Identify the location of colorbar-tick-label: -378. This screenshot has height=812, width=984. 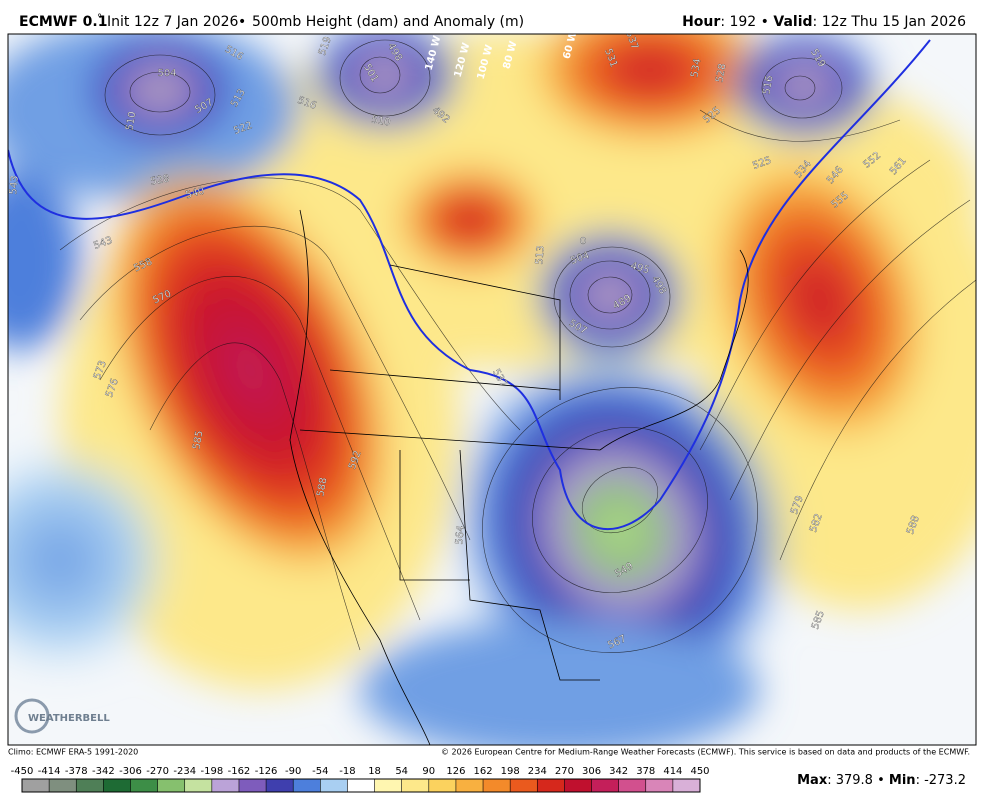
(76, 771).